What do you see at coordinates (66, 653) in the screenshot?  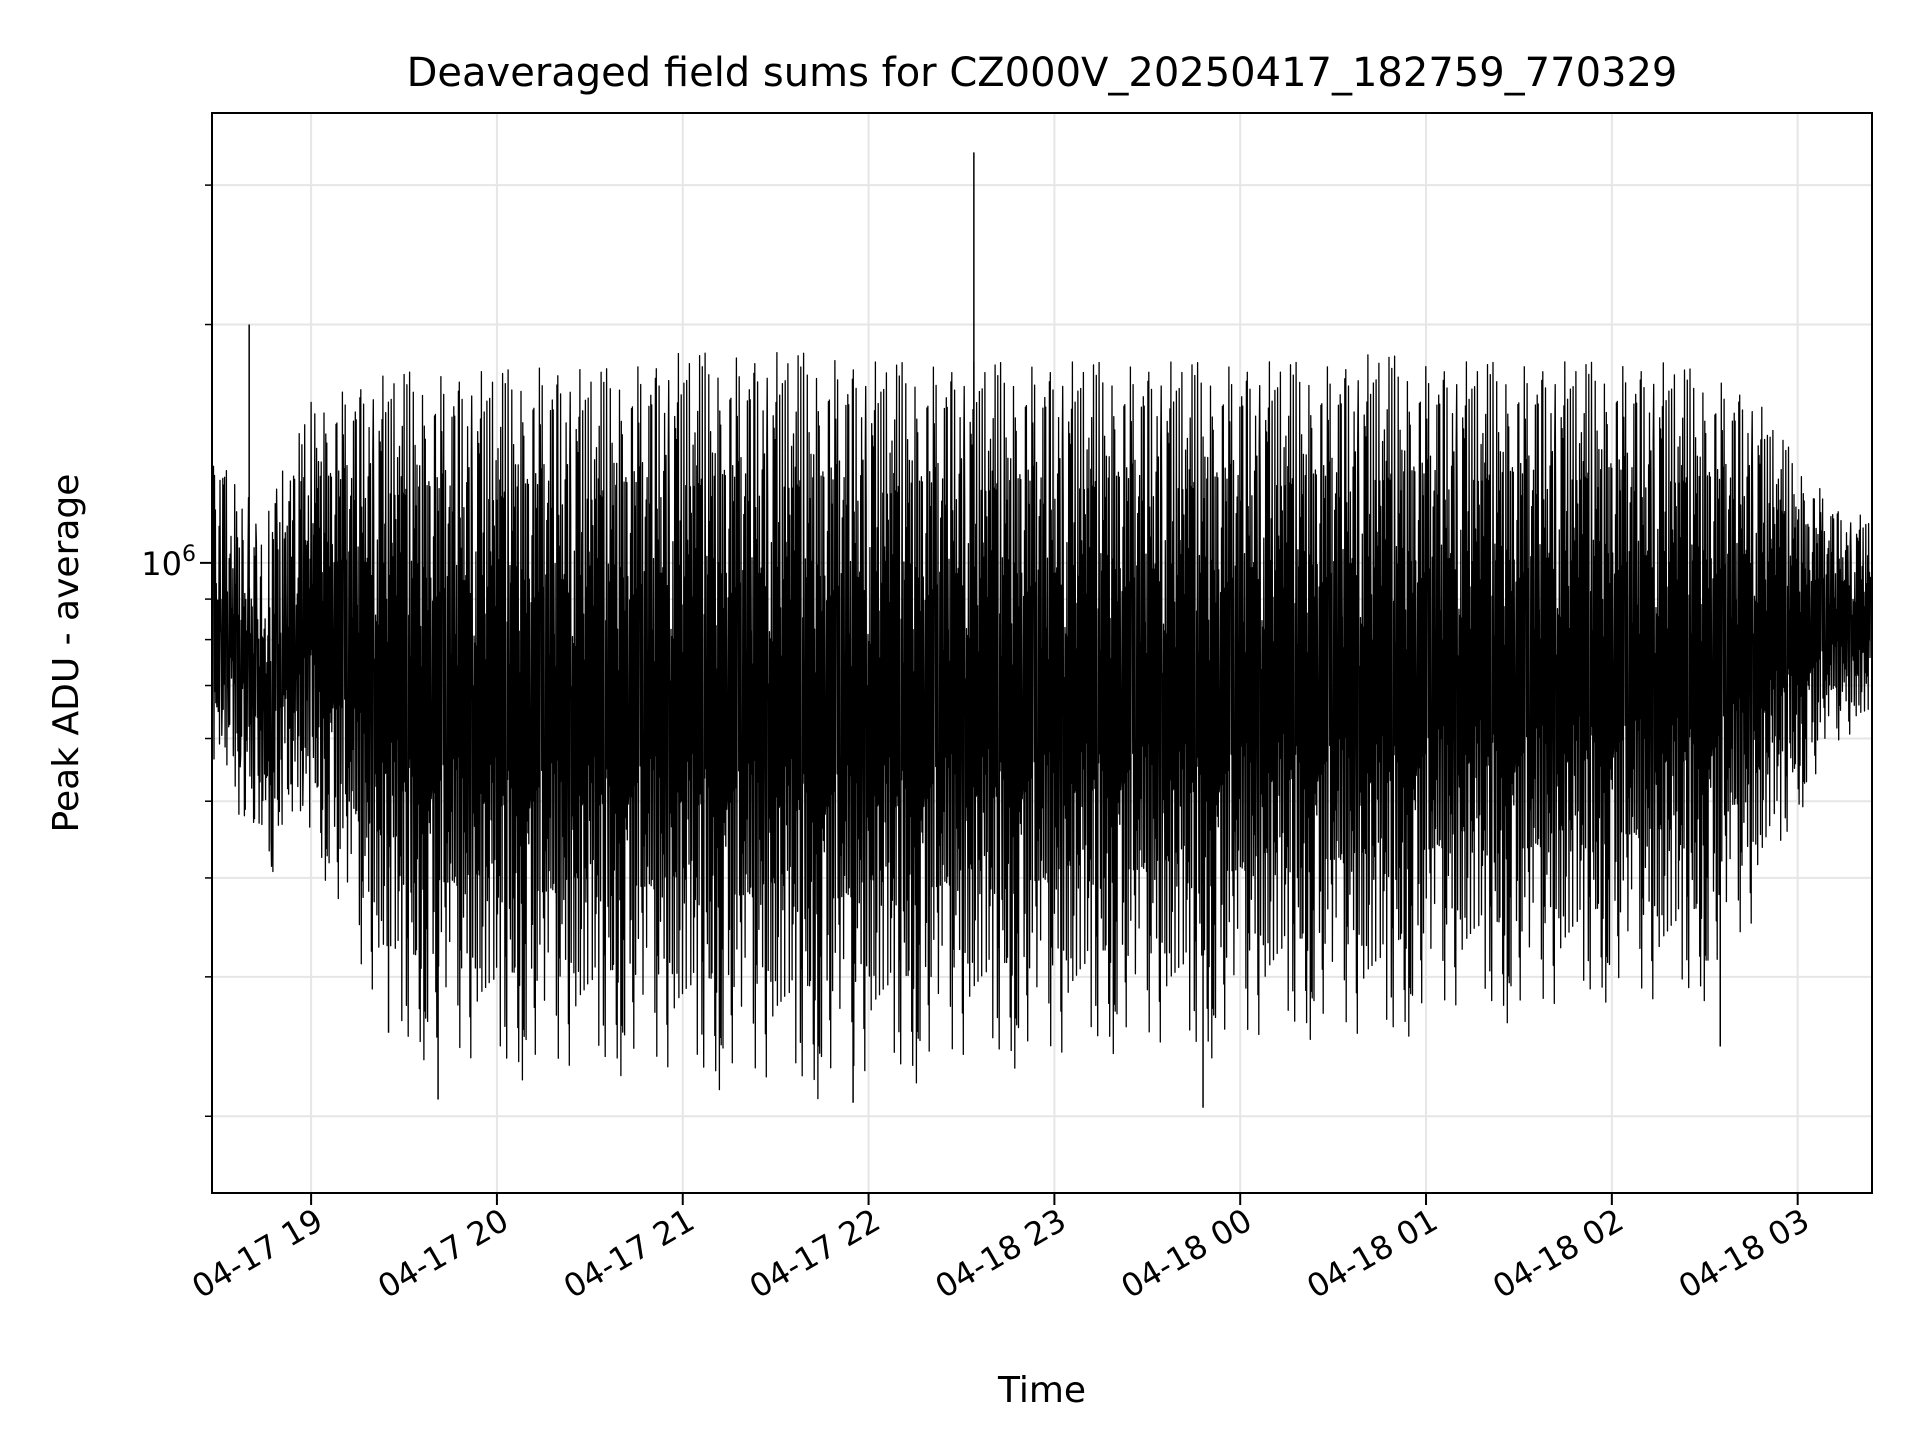 I see `y-axis-label: Peak ADU - average` at bounding box center [66, 653].